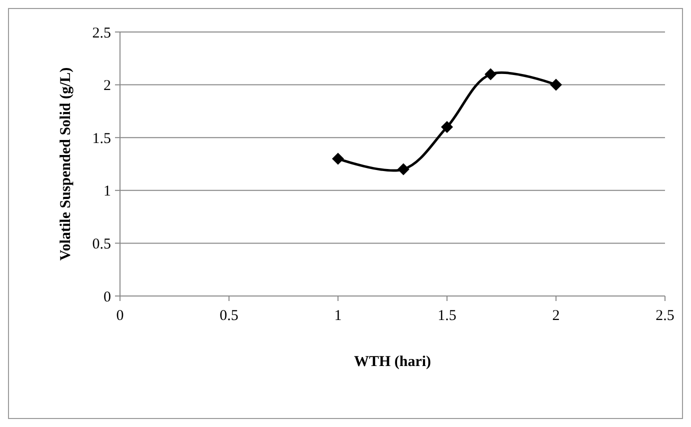 This screenshot has width=691, height=427. Describe the element at coordinates (393, 362) in the screenshot. I see `x-axis-title: WTH (hari)` at that location.